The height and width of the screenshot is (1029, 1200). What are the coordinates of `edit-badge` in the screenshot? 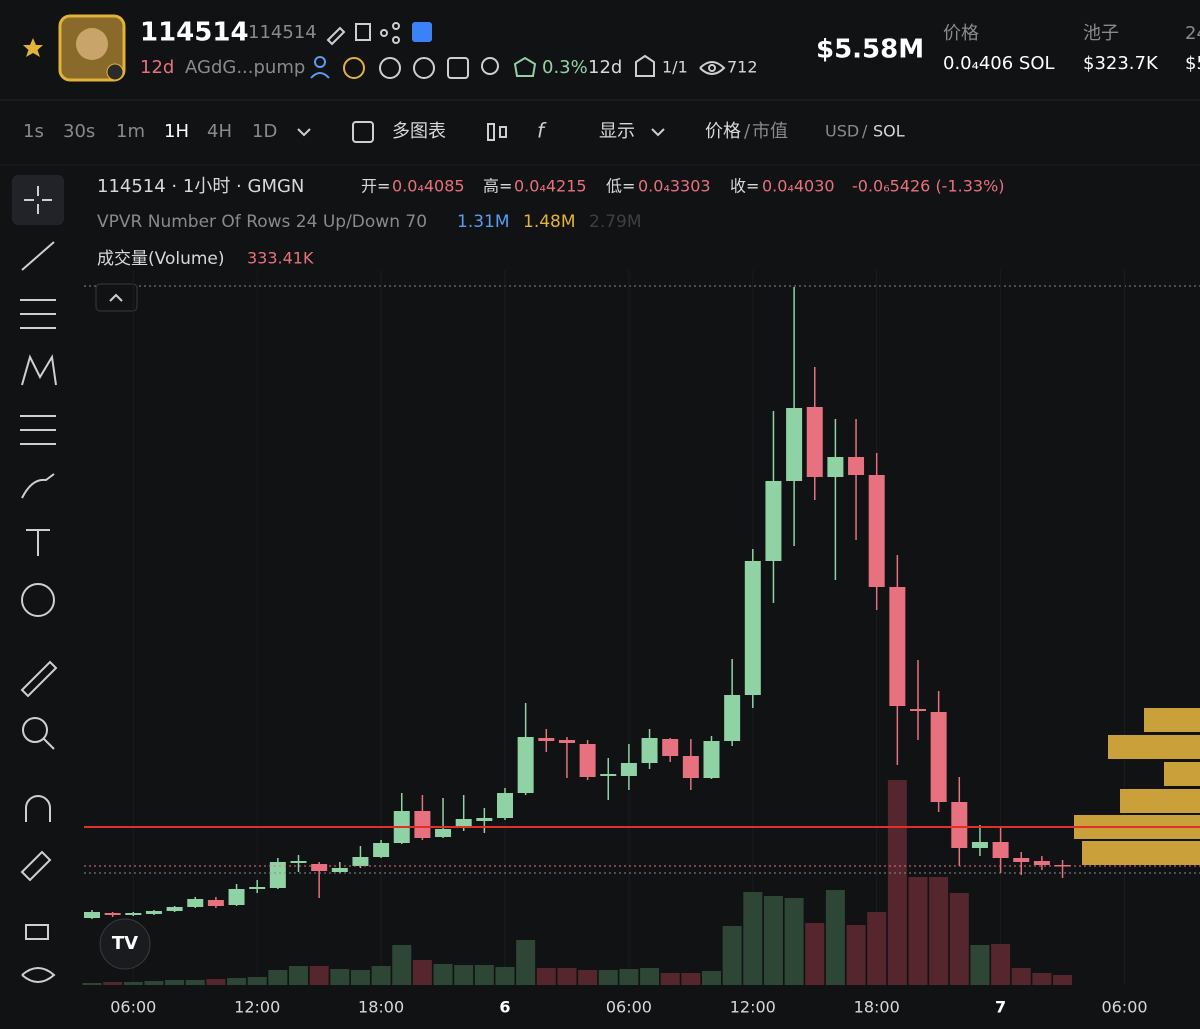 It's located at (115, 72).